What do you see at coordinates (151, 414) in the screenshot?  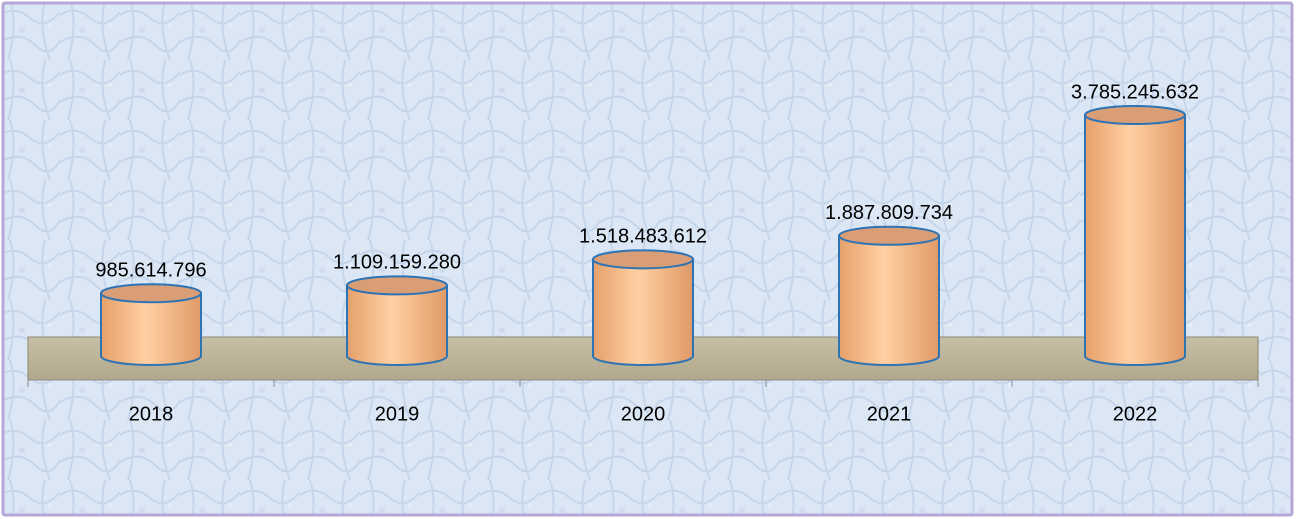 I see `x-tick-label: 2018` at bounding box center [151, 414].